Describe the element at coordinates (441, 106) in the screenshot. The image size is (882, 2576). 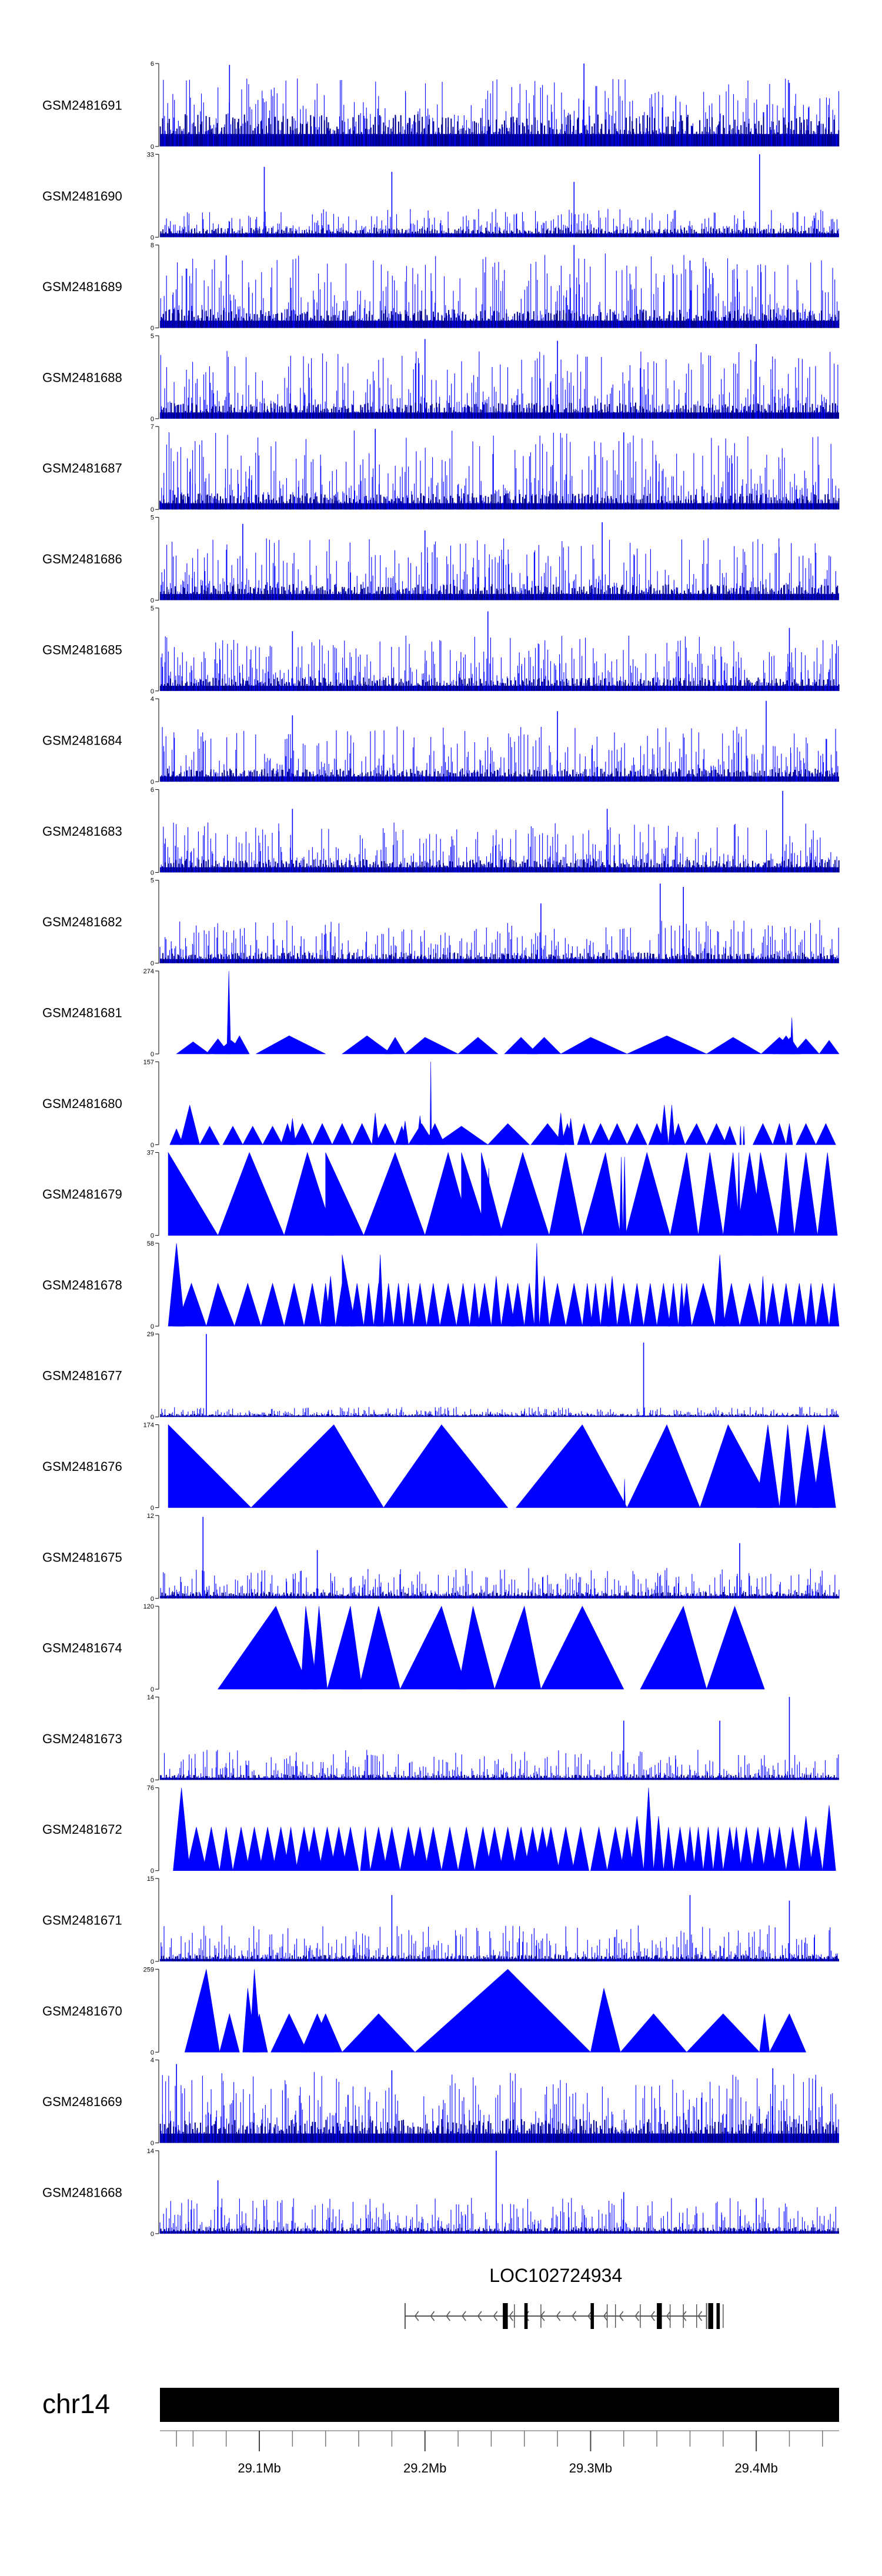
I see `track-GSM2481691: GSM2481691 6 0` at that location.